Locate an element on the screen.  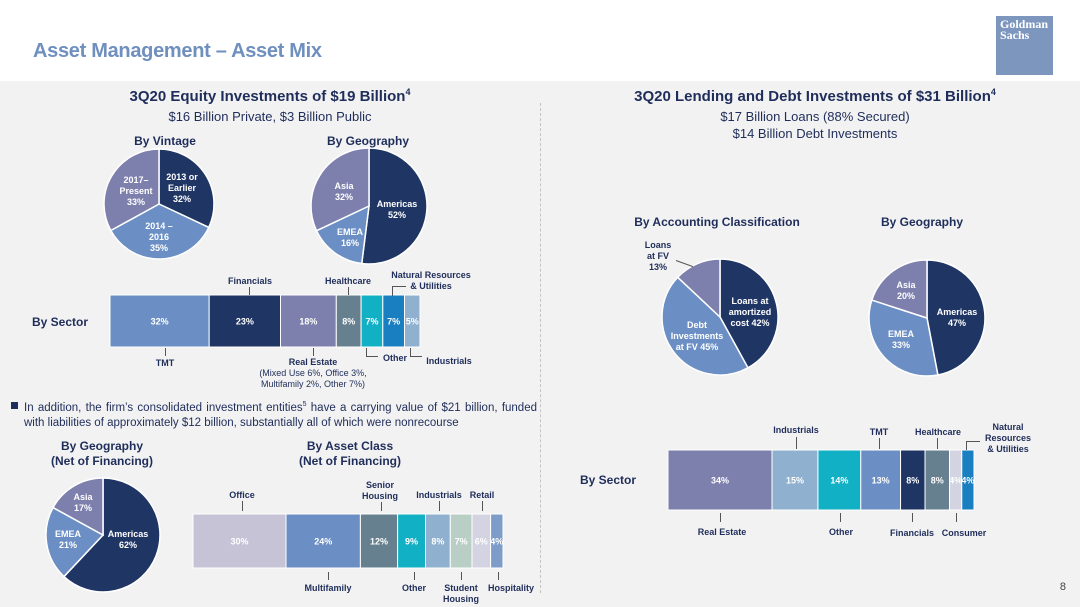
geo-net-label-asia: Asia 17% is located at coordinates (83, 502).